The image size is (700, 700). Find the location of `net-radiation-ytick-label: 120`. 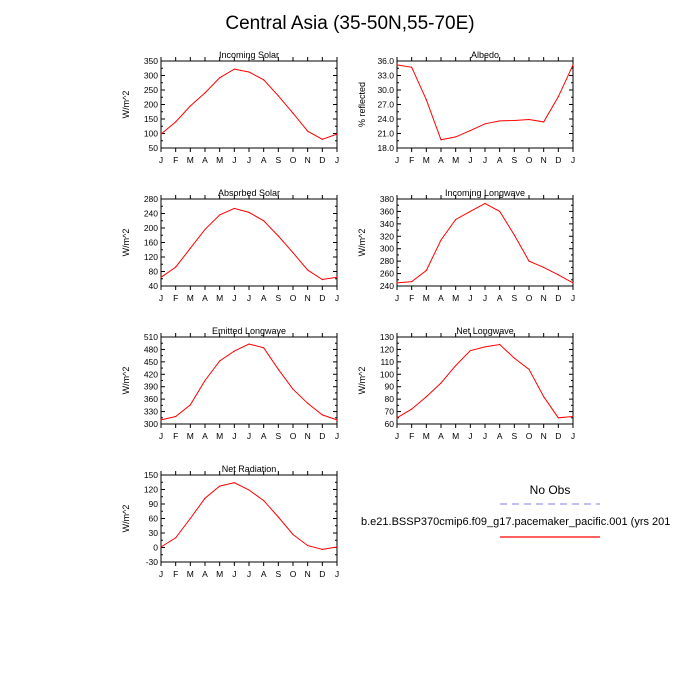

net-radiation-ytick-label: 120 is located at coordinates (151, 490).